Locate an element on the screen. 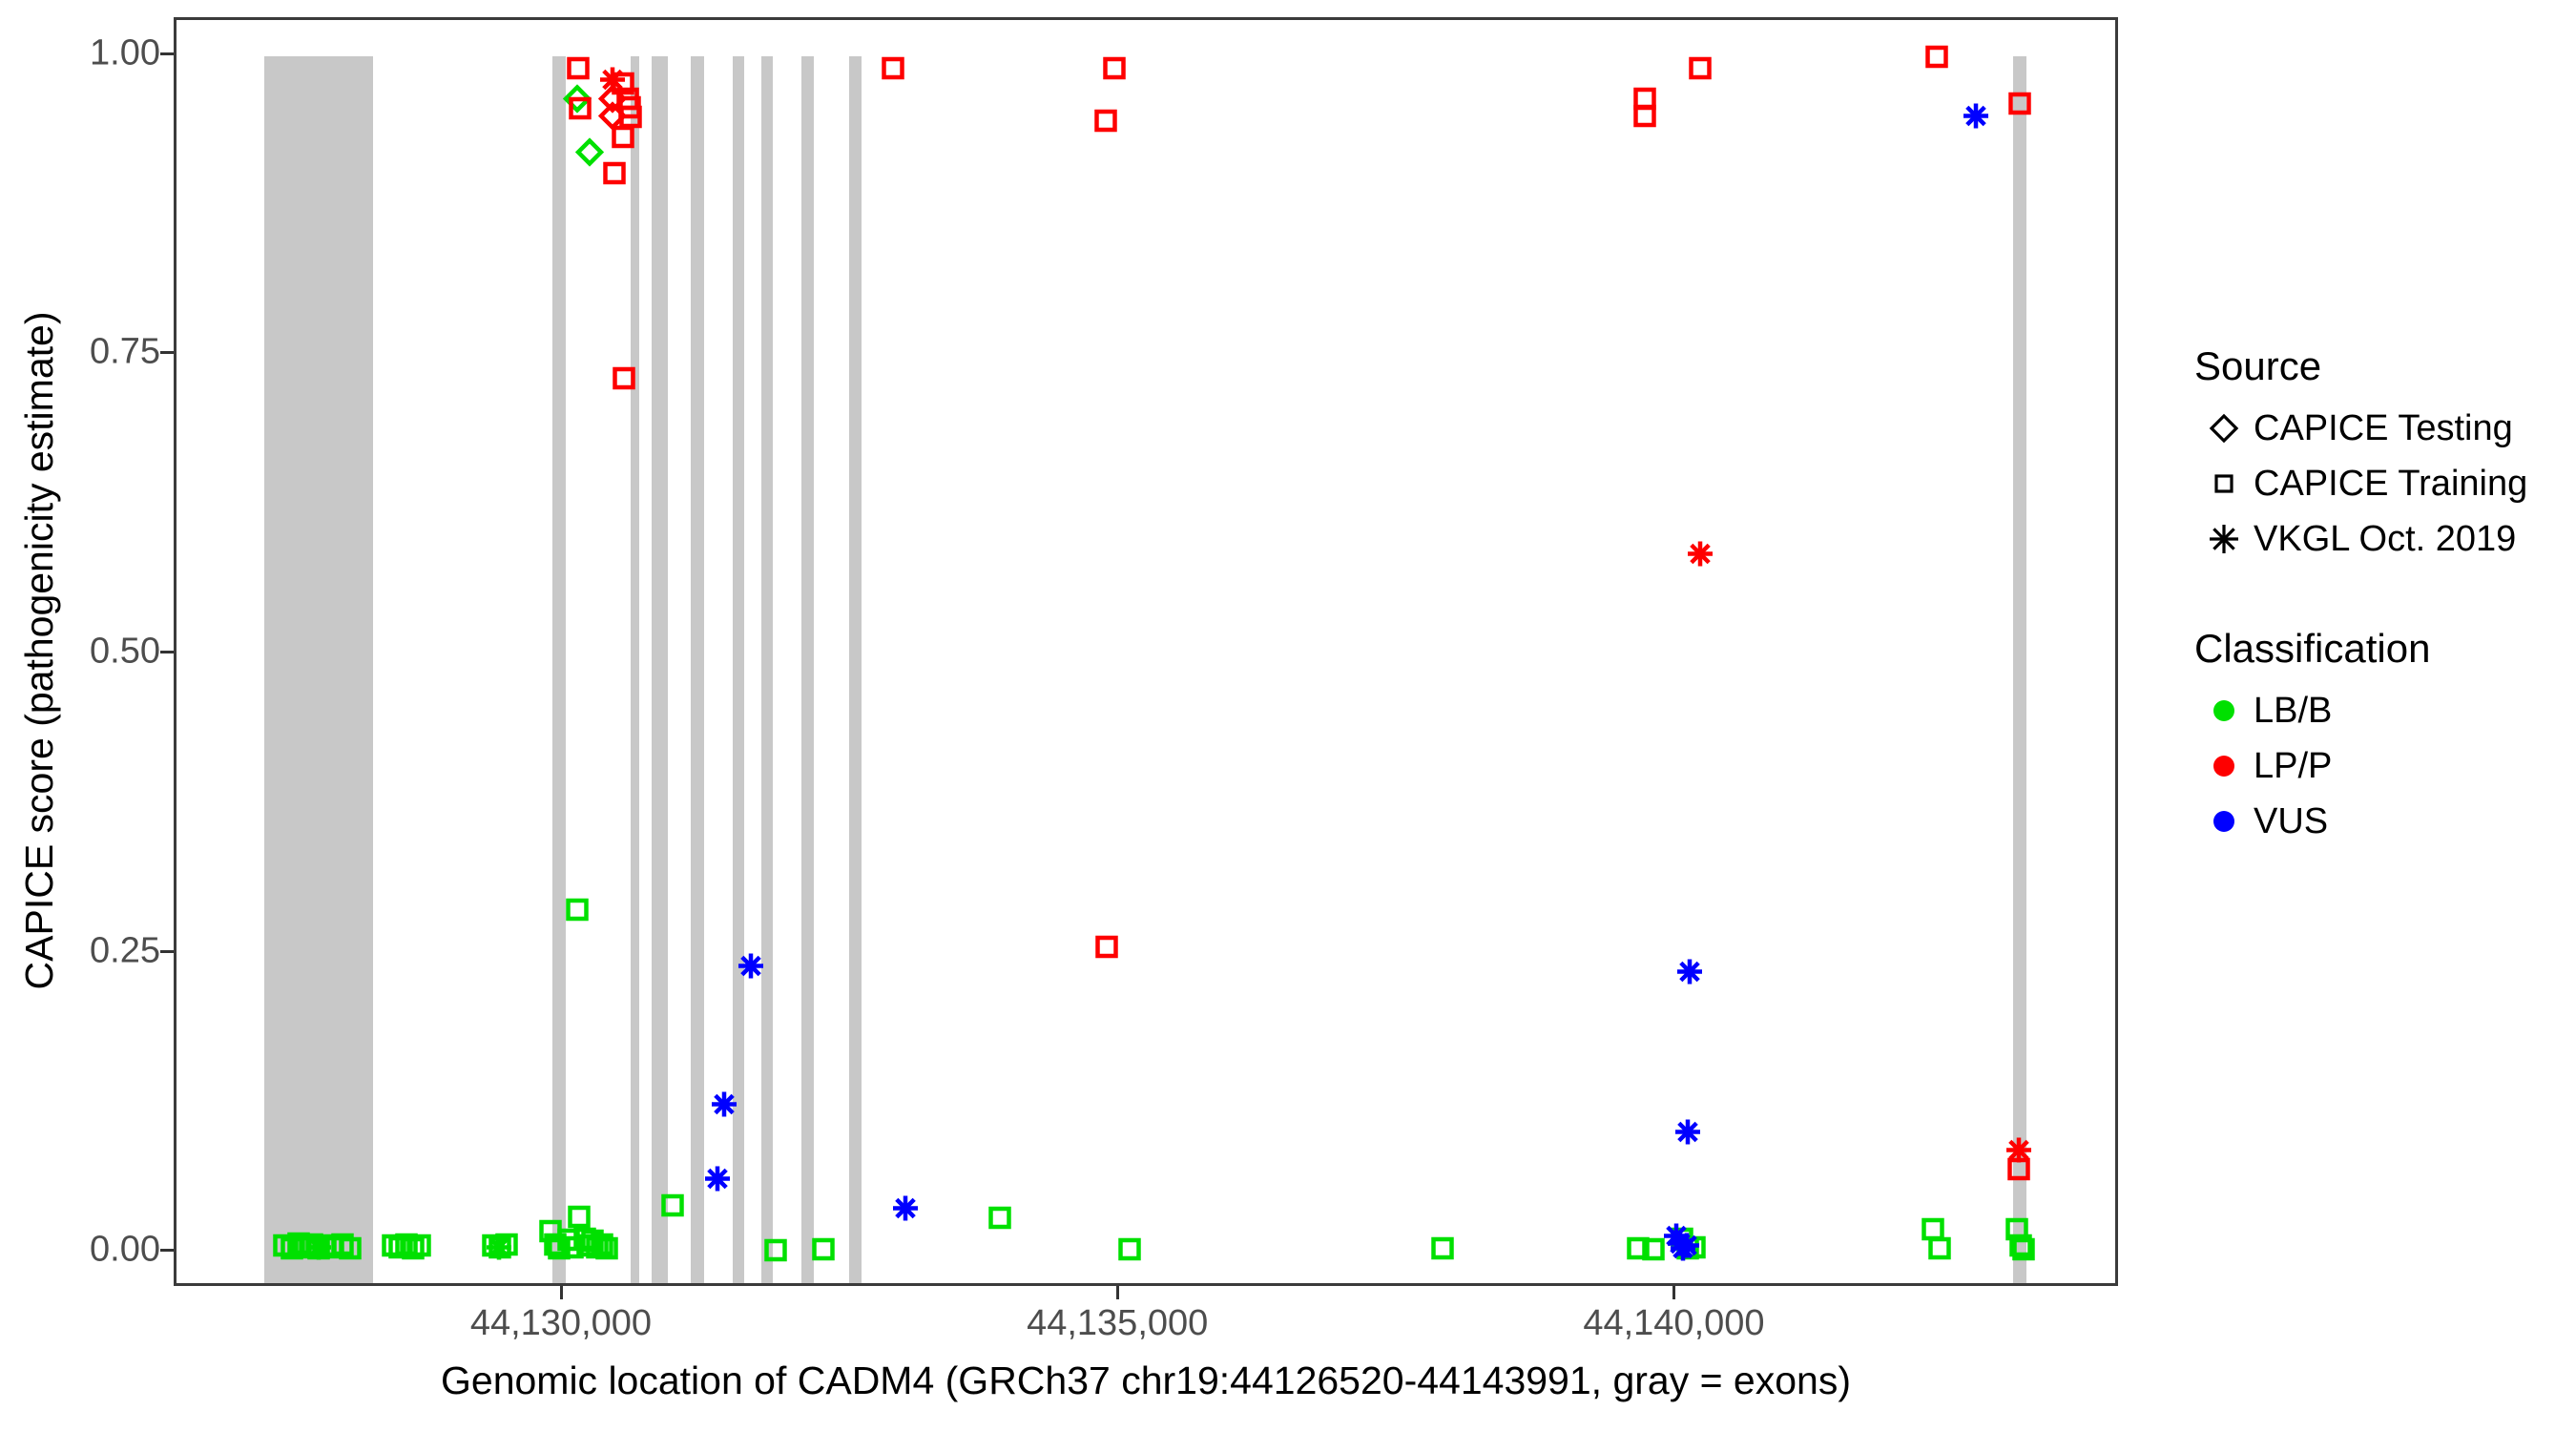 Image resolution: width=2576 pixels, height=1431 pixels. legend-item-label: VUS is located at coordinates (2291, 821).